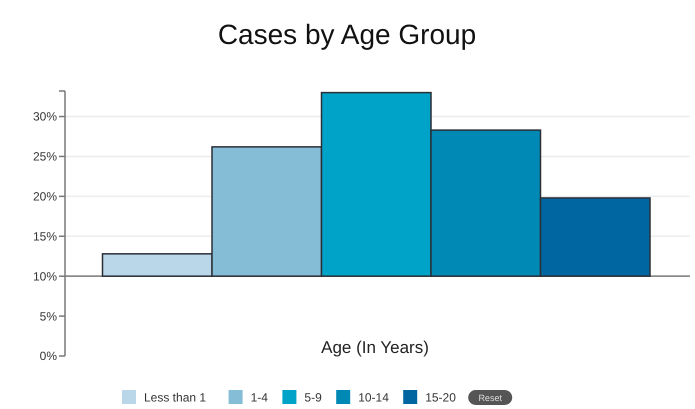  Describe the element at coordinates (45, 157) in the screenshot. I see `y-tick-label: 25%` at that location.